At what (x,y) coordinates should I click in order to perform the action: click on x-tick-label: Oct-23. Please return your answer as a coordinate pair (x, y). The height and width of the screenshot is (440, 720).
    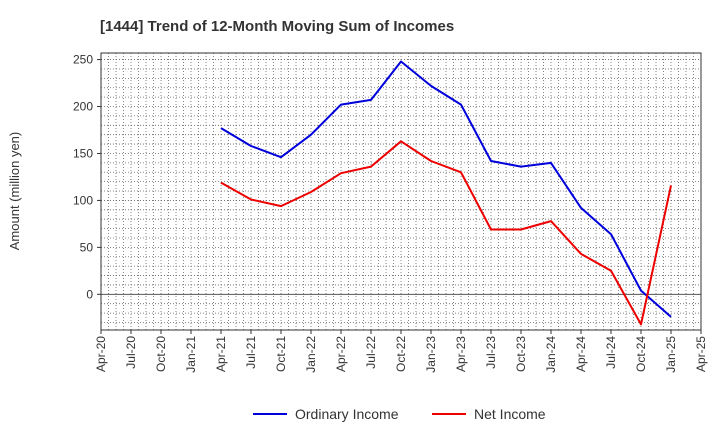
    Looking at the image, I should click on (521, 354).